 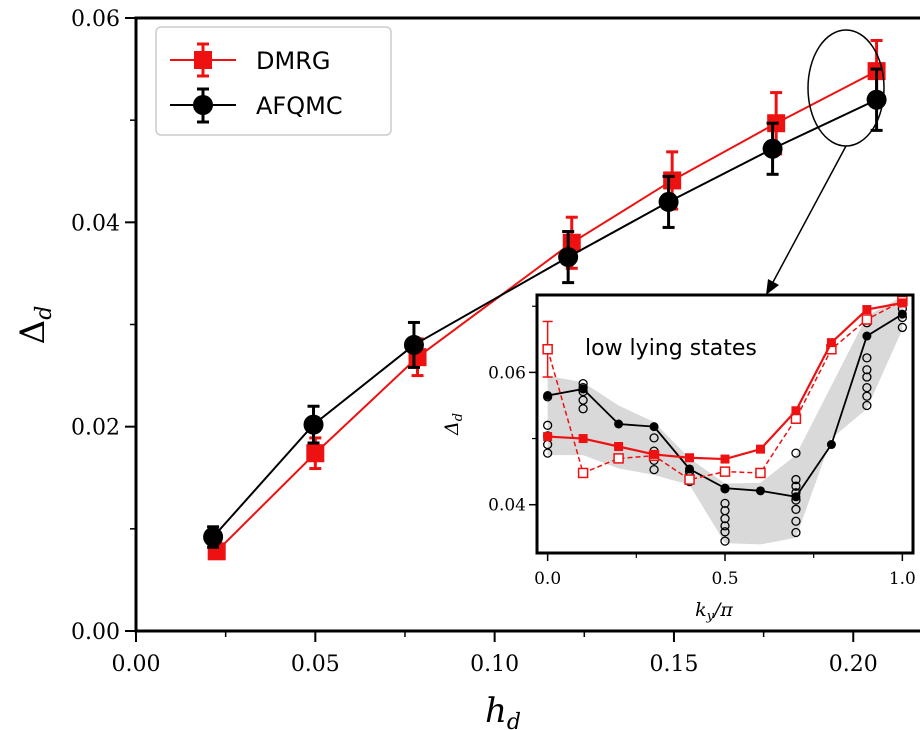 What do you see at coordinates (452, 428) in the screenshot?
I see `inset-y-axis-title-main: Δ` at bounding box center [452, 428].